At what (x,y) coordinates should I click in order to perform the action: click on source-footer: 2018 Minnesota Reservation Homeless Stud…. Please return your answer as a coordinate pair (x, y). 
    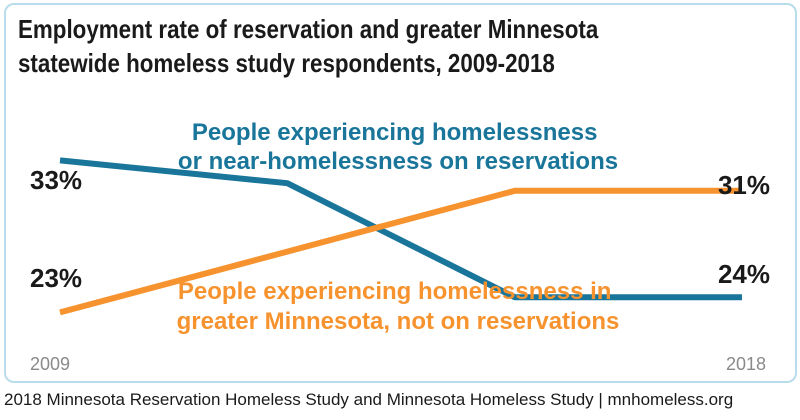
    Looking at the image, I should click on (369, 399).